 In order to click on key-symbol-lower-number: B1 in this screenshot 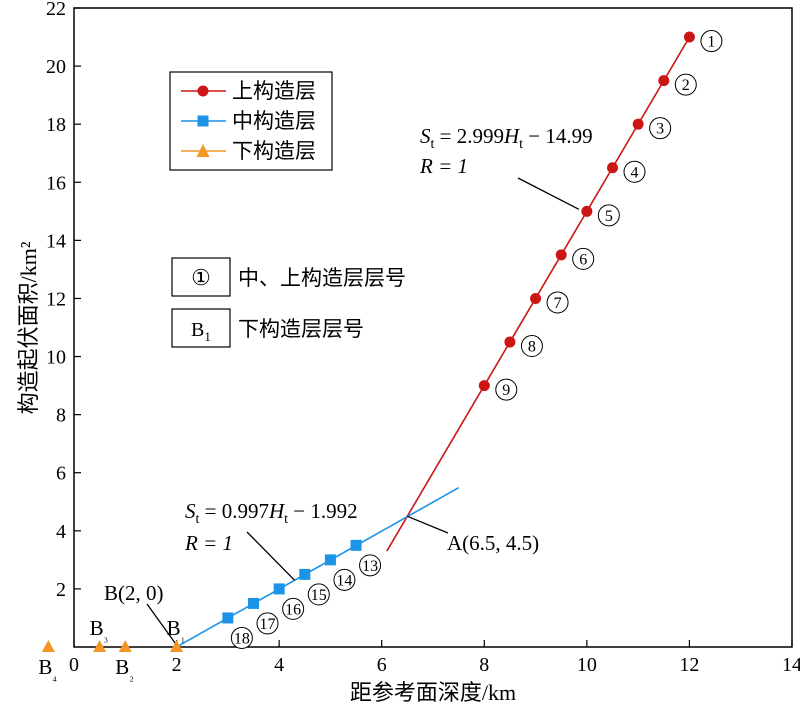, I will do `click(201, 331)`.